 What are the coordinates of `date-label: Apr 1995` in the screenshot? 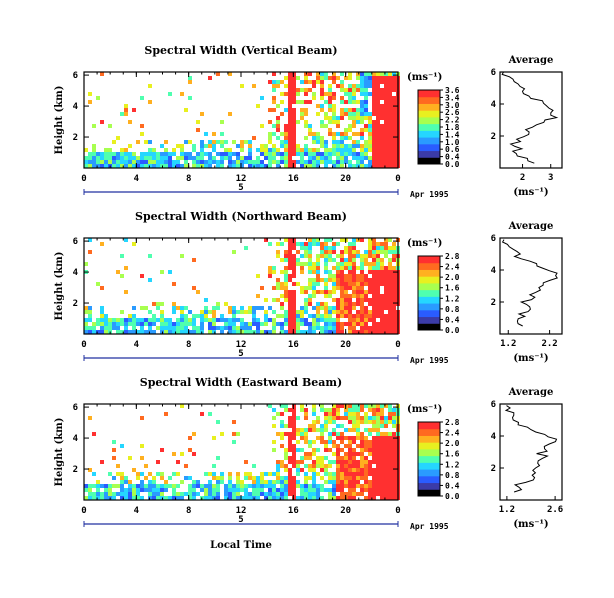 It's located at (429, 360).